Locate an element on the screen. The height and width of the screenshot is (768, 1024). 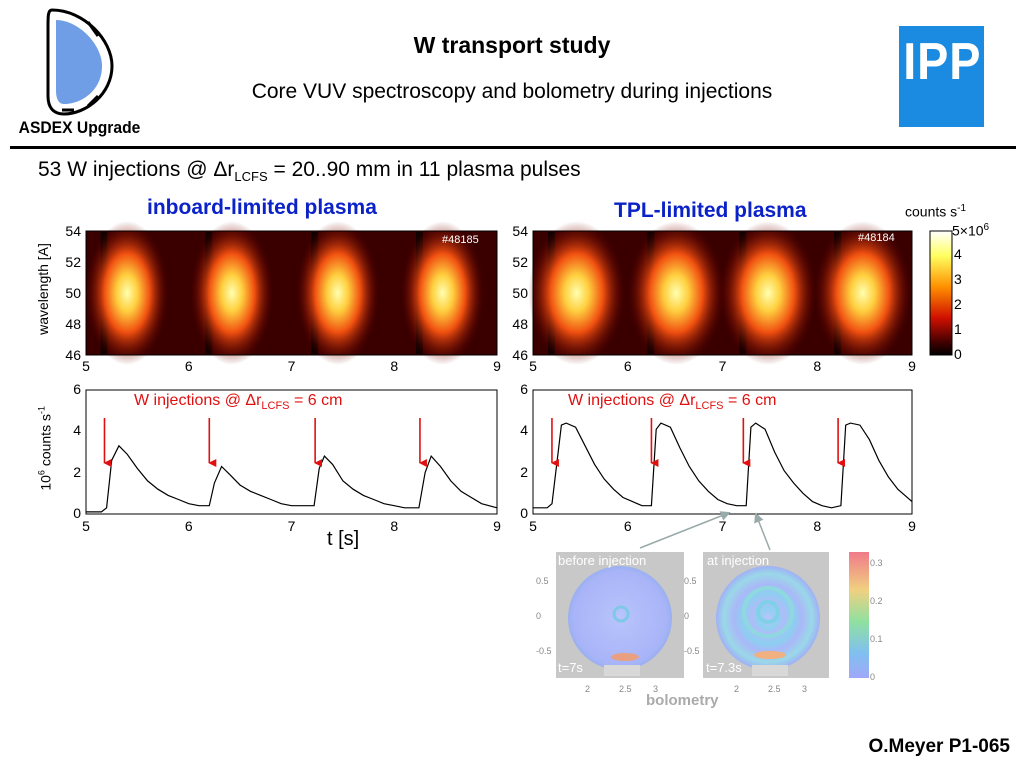
counts-tick: 0 is located at coordinates (77, 513).